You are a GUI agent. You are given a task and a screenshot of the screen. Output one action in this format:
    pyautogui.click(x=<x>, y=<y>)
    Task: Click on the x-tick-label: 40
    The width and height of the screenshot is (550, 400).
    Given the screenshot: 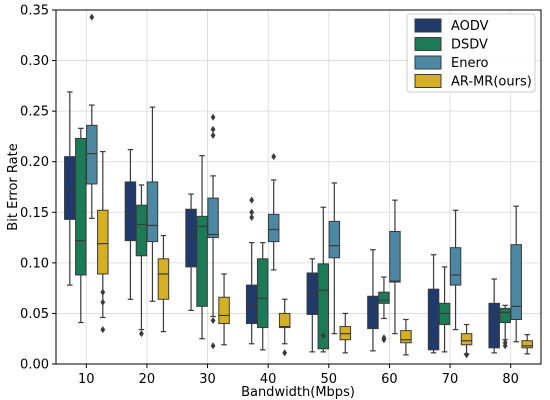 What is the action you would take?
    pyautogui.click(x=268, y=379)
    